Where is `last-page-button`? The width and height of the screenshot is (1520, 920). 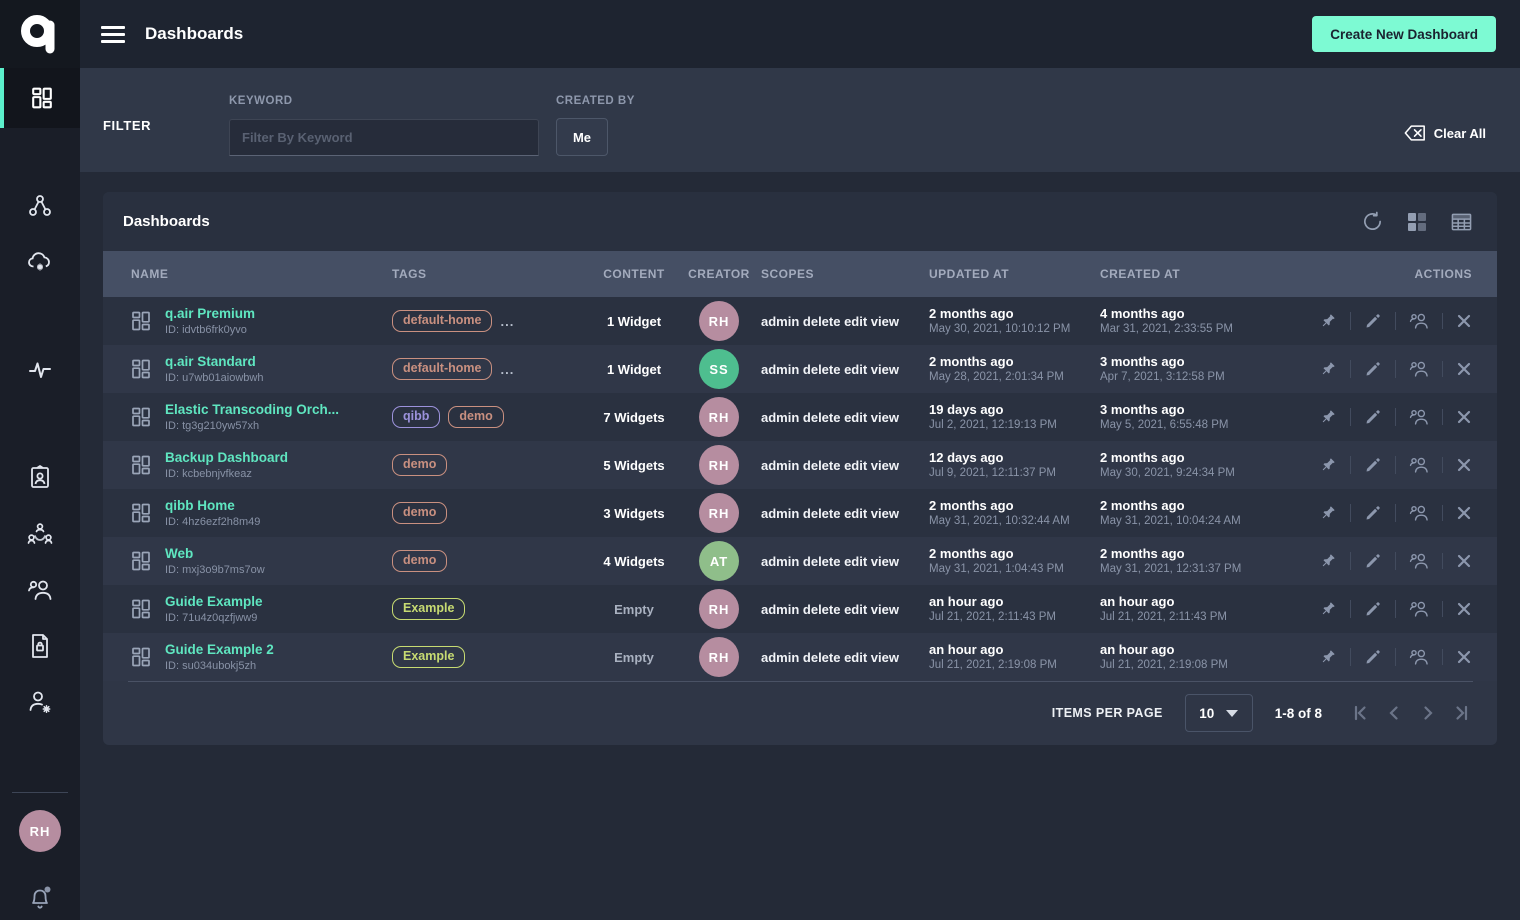 last-page-button is located at coordinates (1462, 713).